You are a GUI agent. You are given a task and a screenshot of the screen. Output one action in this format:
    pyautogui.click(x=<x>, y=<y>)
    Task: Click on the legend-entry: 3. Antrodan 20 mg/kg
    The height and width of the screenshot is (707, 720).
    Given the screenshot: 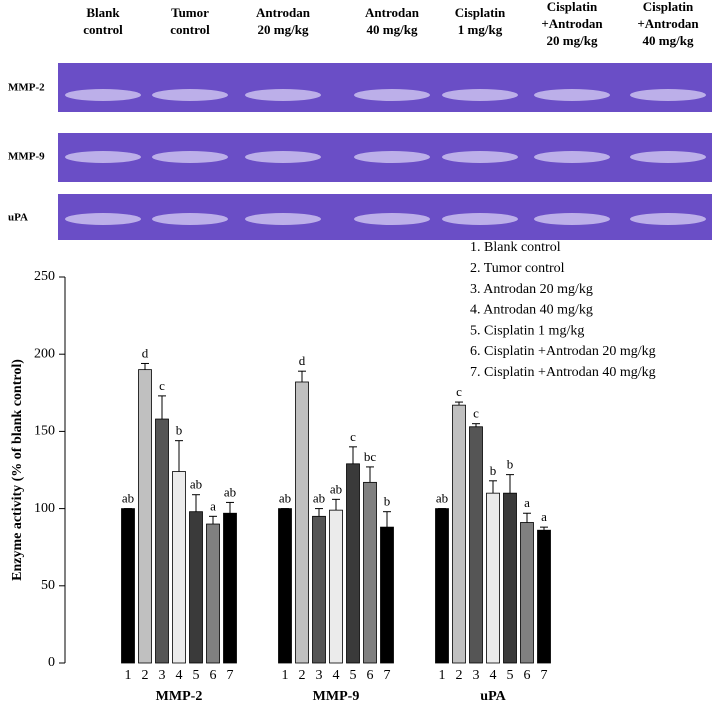 What is the action you would take?
    pyautogui.click(x=531, y=289)
    